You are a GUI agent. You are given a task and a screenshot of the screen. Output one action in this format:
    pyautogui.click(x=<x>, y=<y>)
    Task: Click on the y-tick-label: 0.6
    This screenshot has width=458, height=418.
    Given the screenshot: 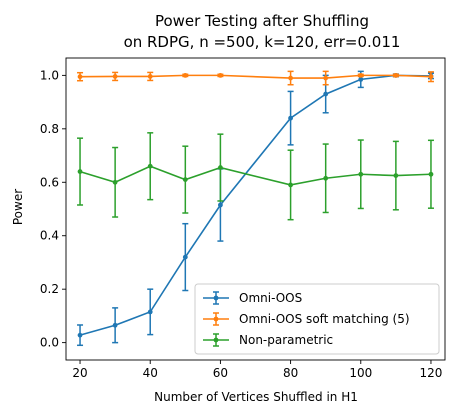 What is the action you would take?
    pyautogui.click(x=49, y=182)
    